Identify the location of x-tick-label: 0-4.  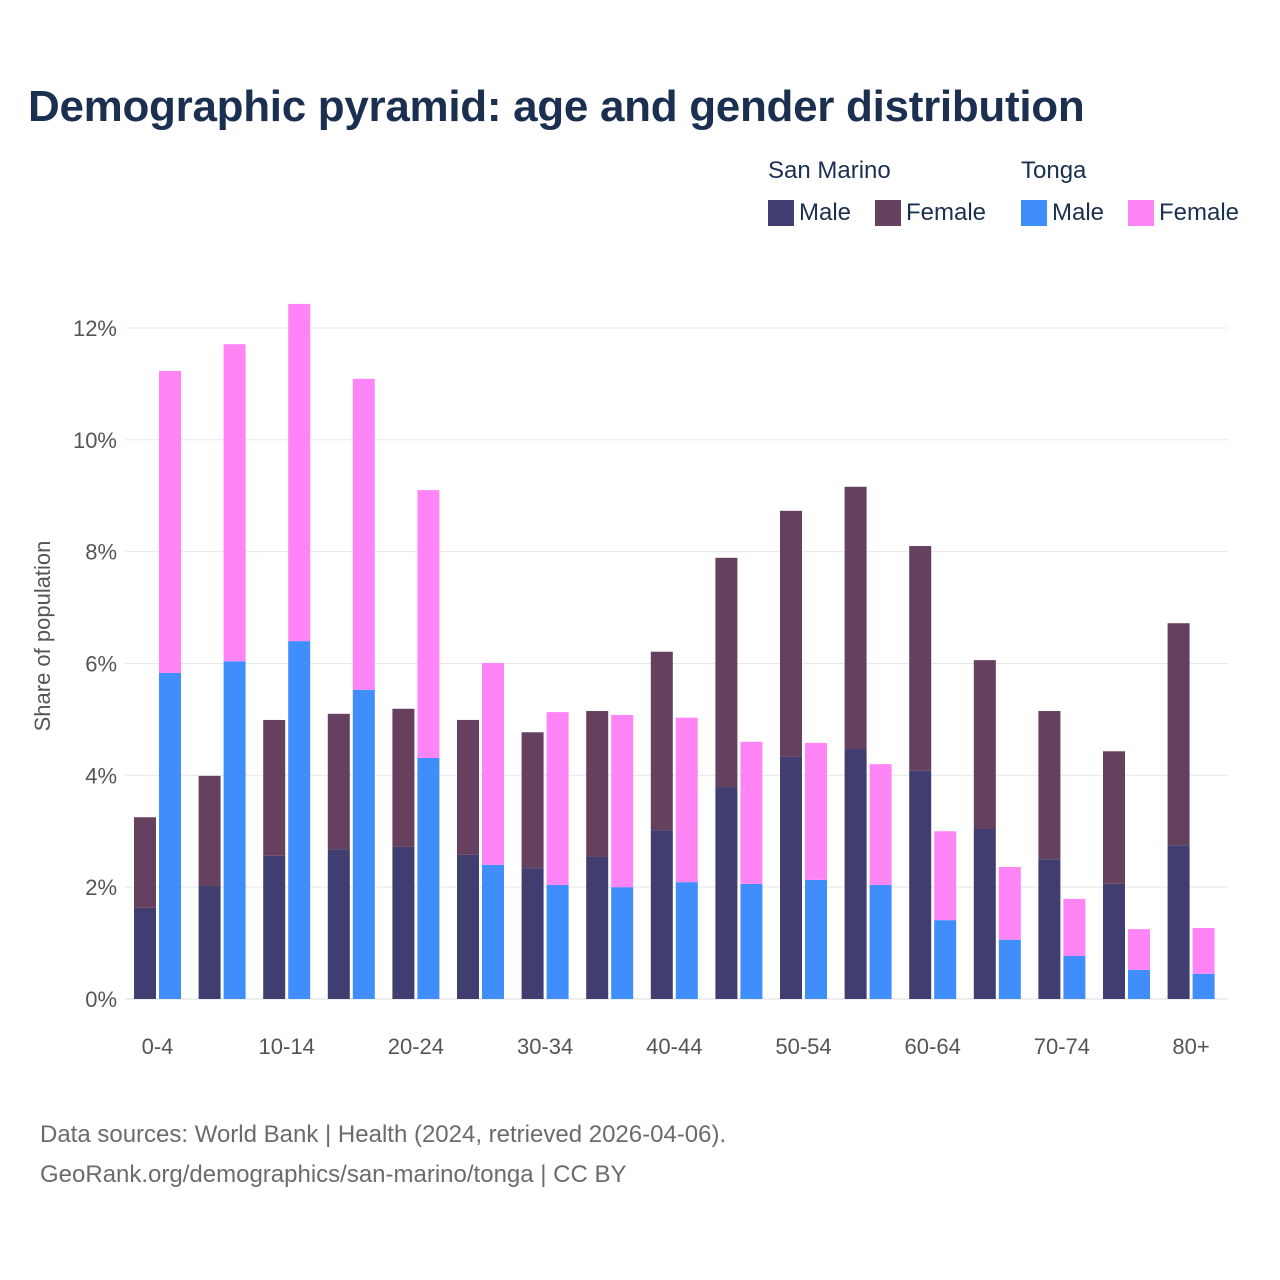
(158, 1046).